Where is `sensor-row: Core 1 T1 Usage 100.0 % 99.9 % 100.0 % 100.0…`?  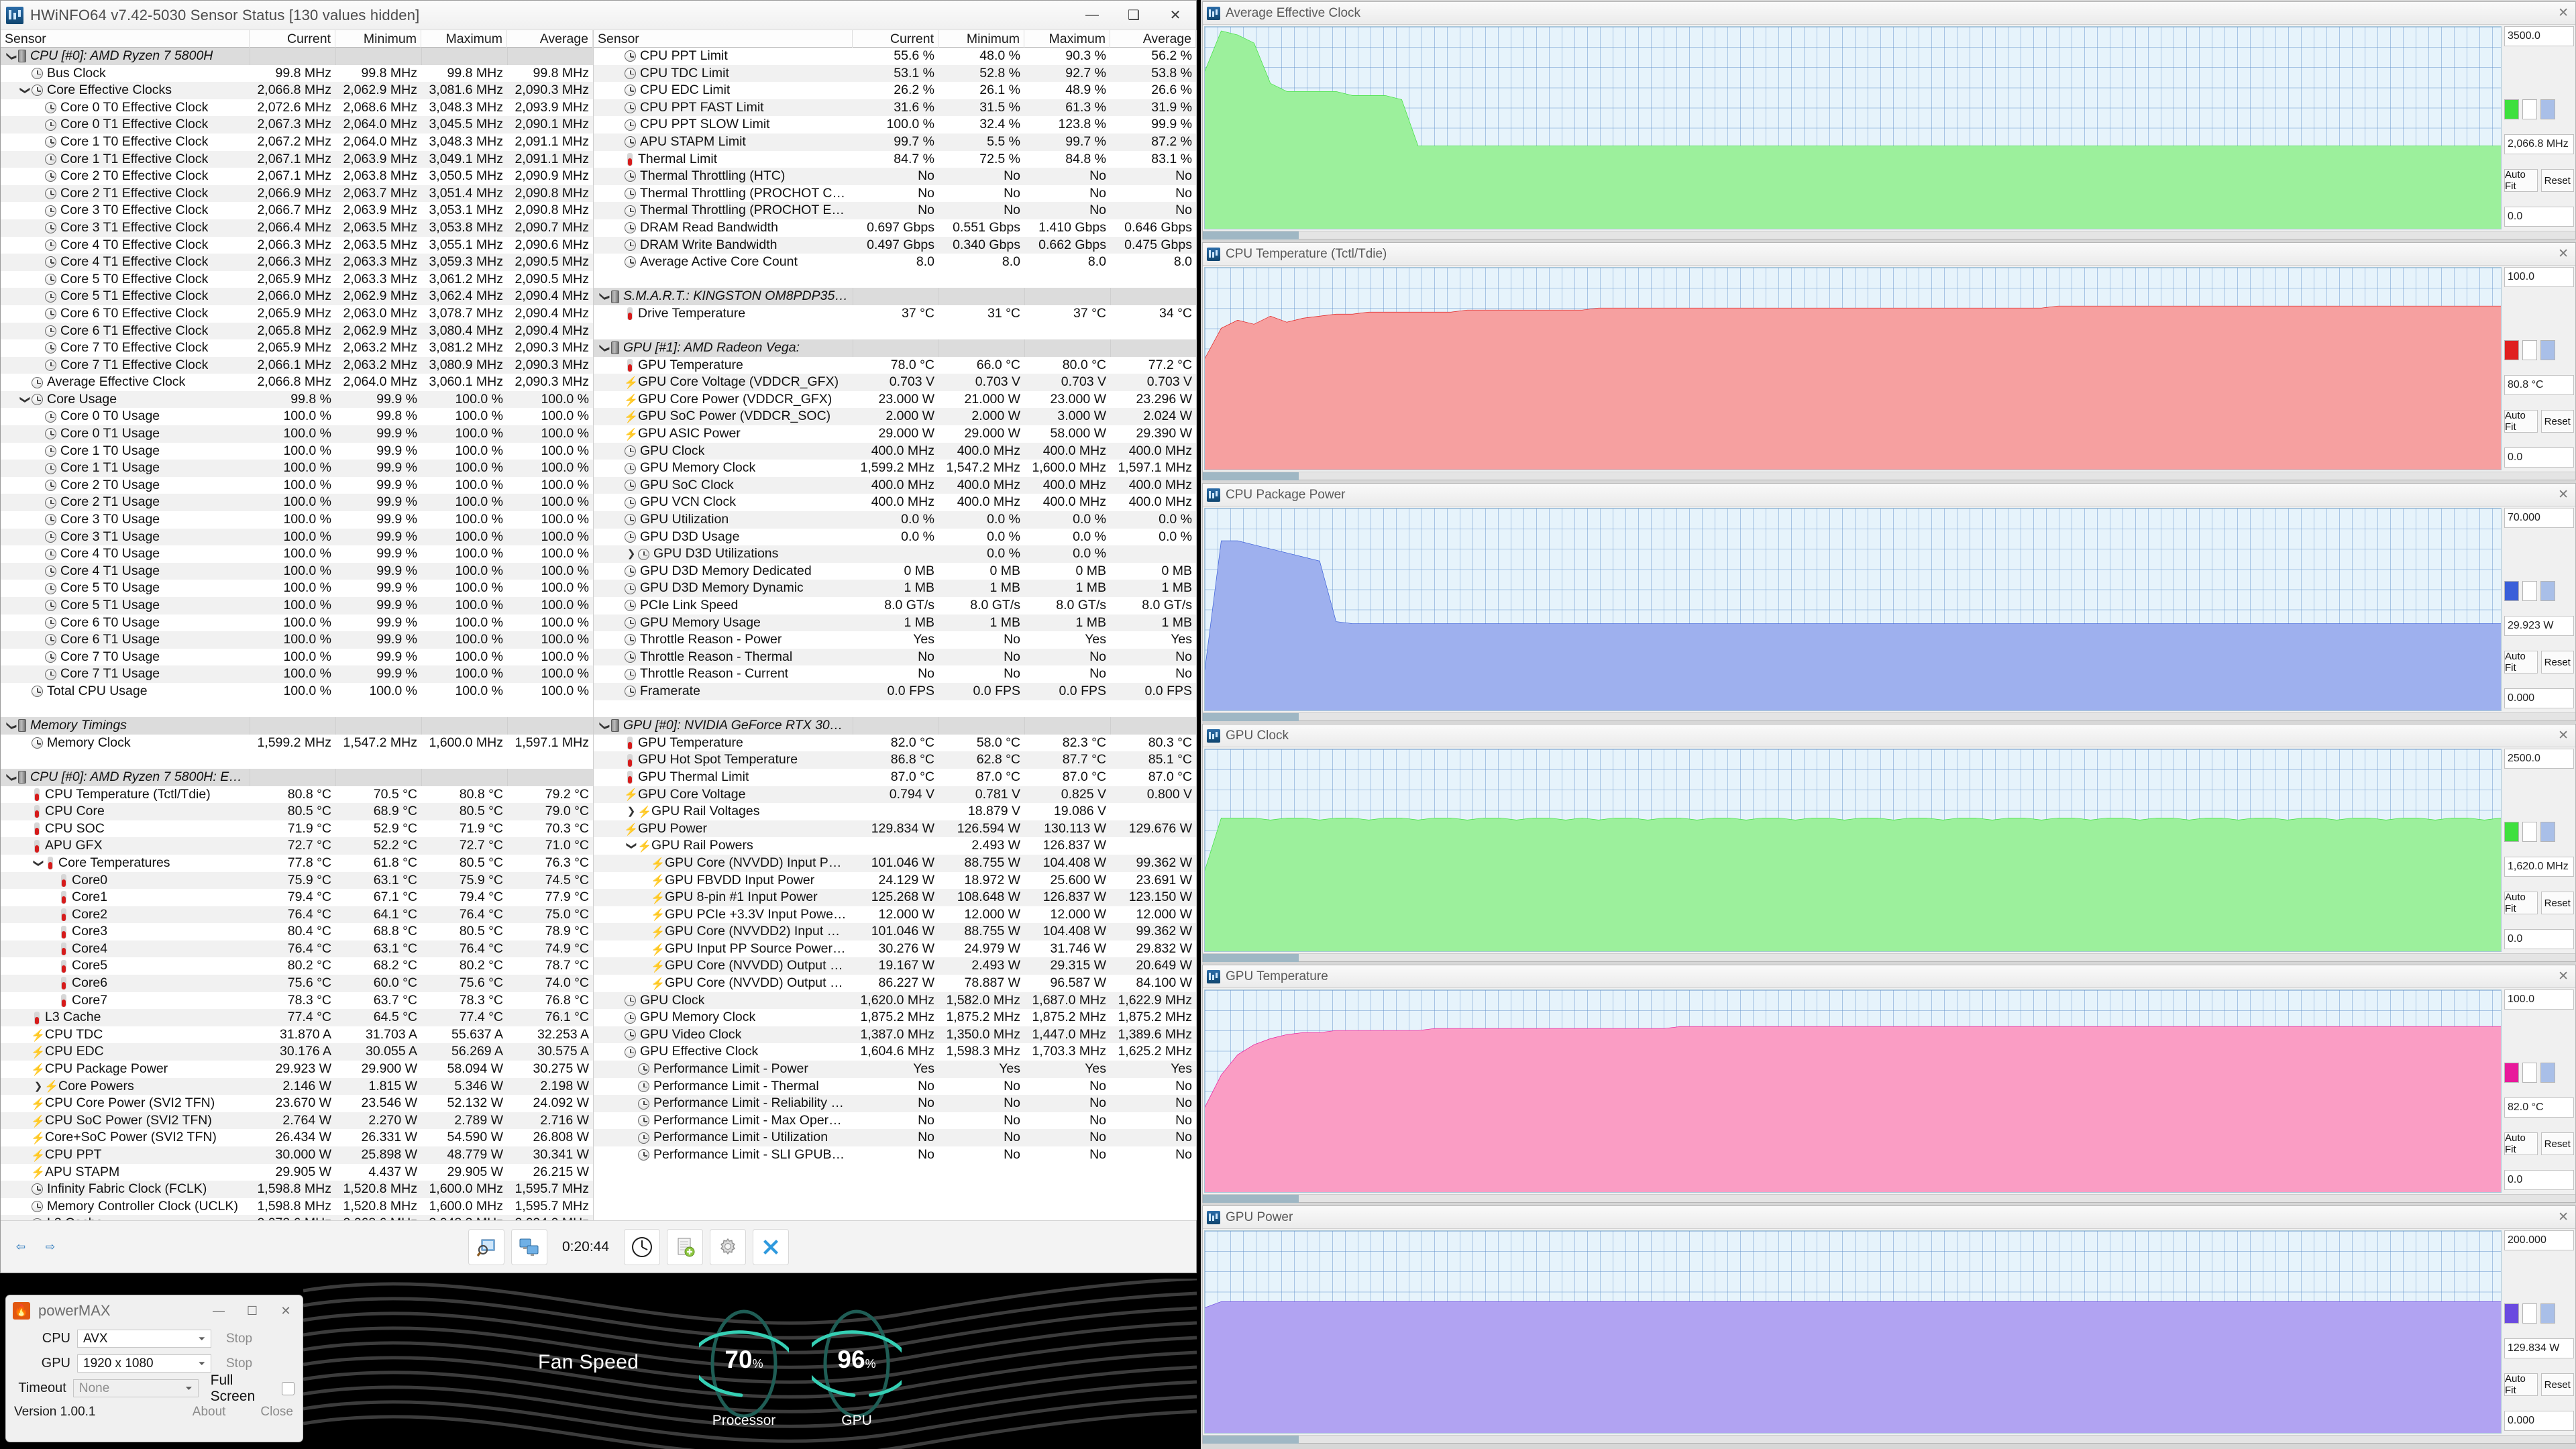 sensor-row: Core 1 T1 Usage 100.0 % 99.9 % 100.0 % 100.0… is located at coordinates (297, 468).